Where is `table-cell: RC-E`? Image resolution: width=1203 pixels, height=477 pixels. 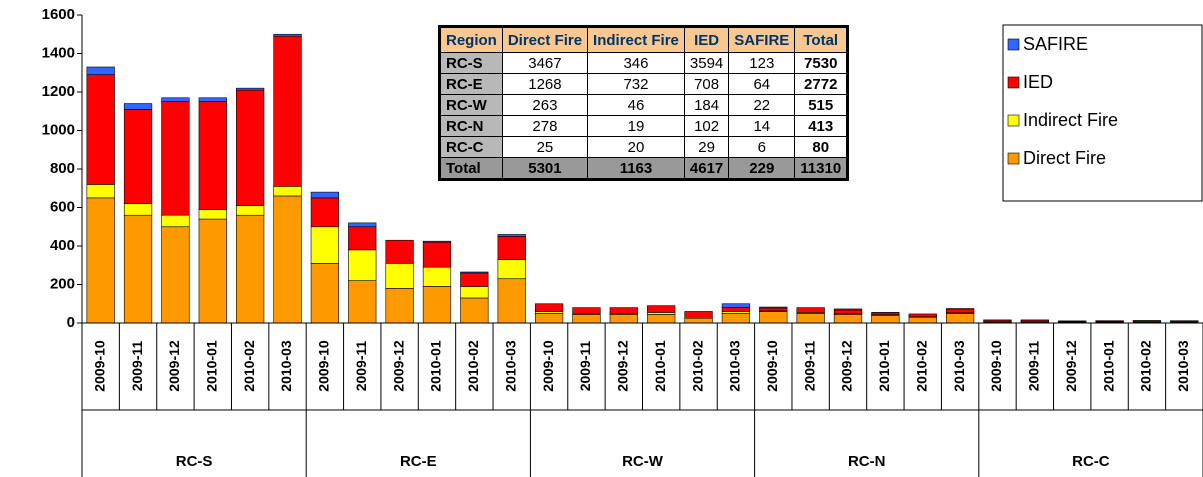
table-cell: RC-E is located at coordinates (471, 84).